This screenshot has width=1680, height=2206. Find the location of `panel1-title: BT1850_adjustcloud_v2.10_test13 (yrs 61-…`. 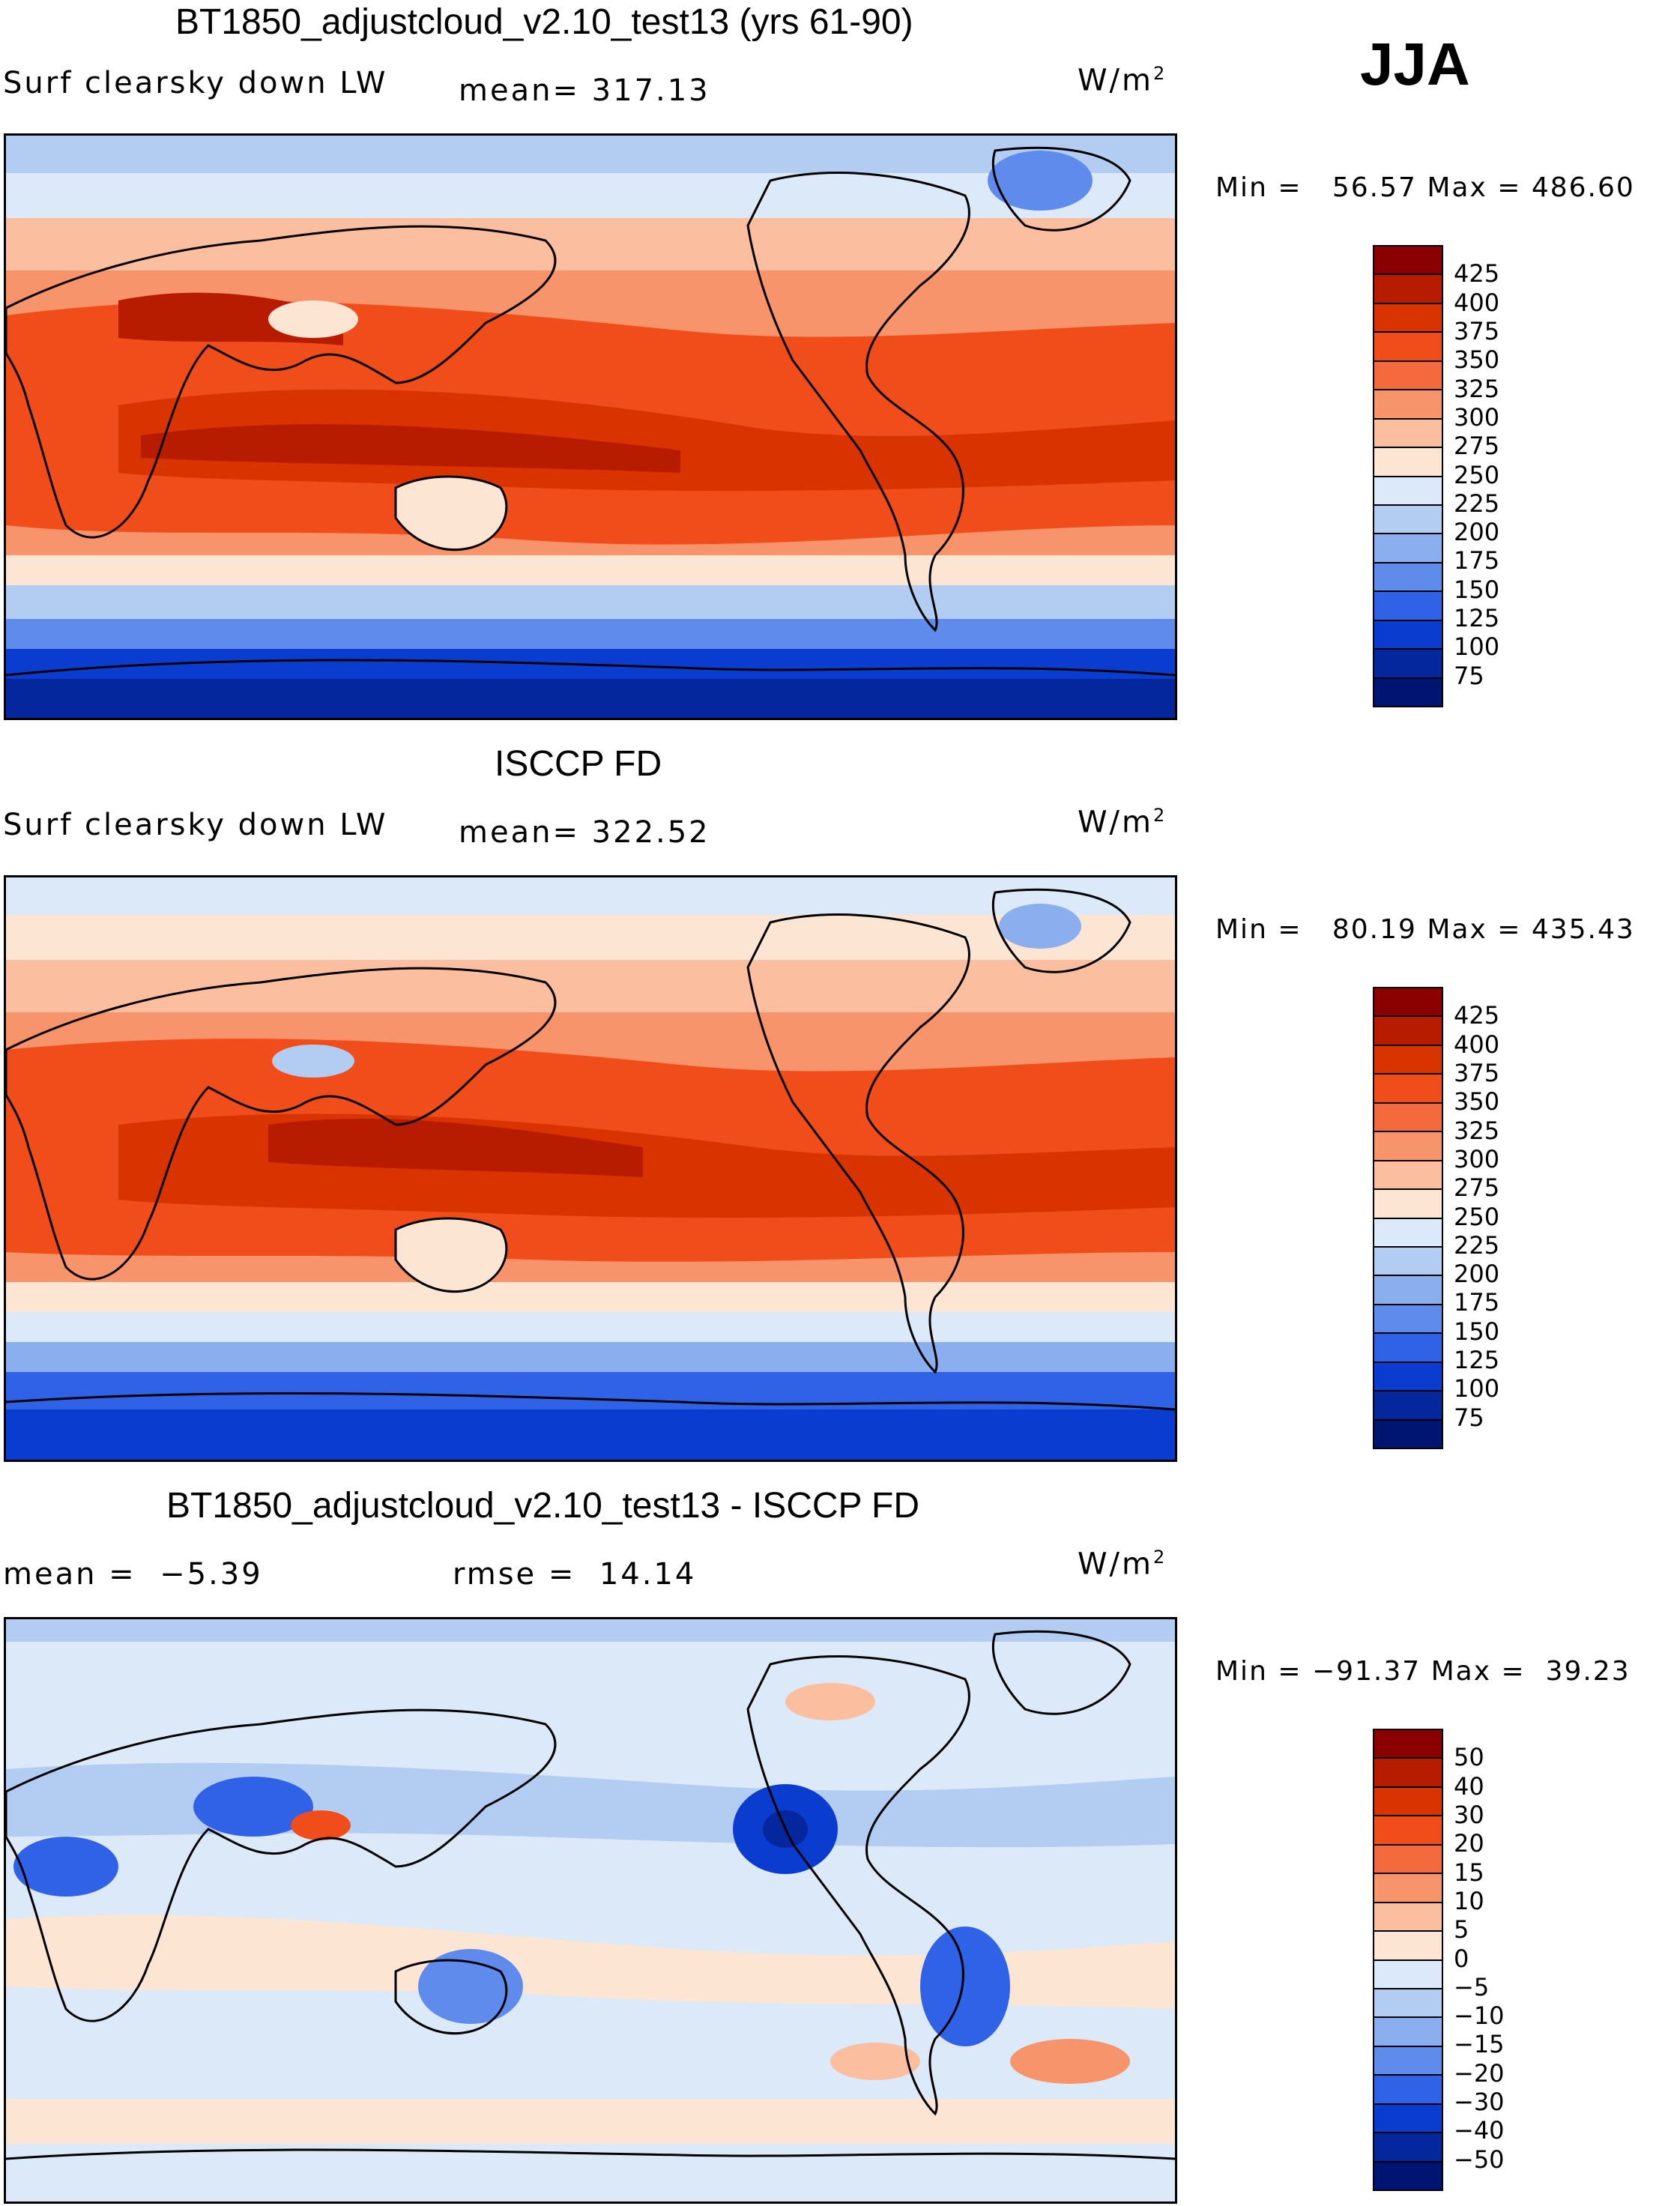

panel1-title: BT1850_adjustcloud_v2.10_test13 (yrs 61-… is located at coordinates (544, 22).